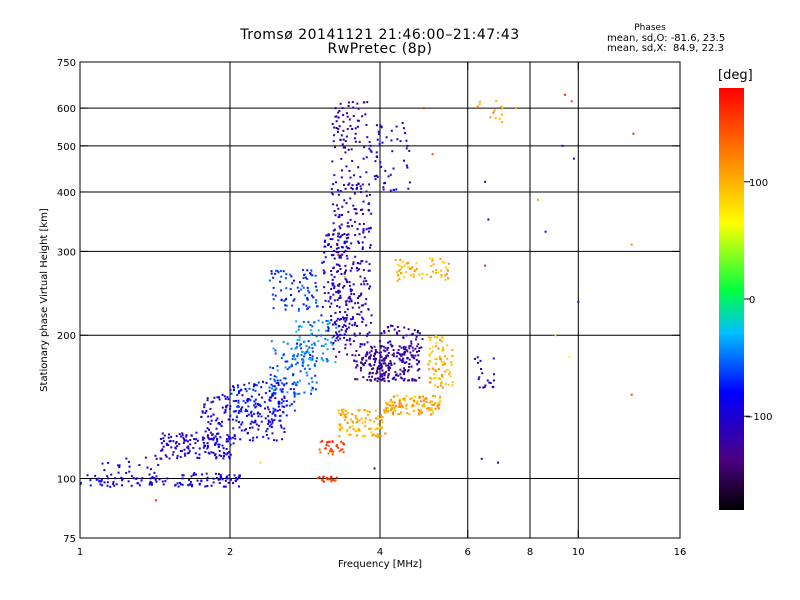 This screenshot has width=800, height=600. I want to click on x-tick-label: 16, so click(680, 552).